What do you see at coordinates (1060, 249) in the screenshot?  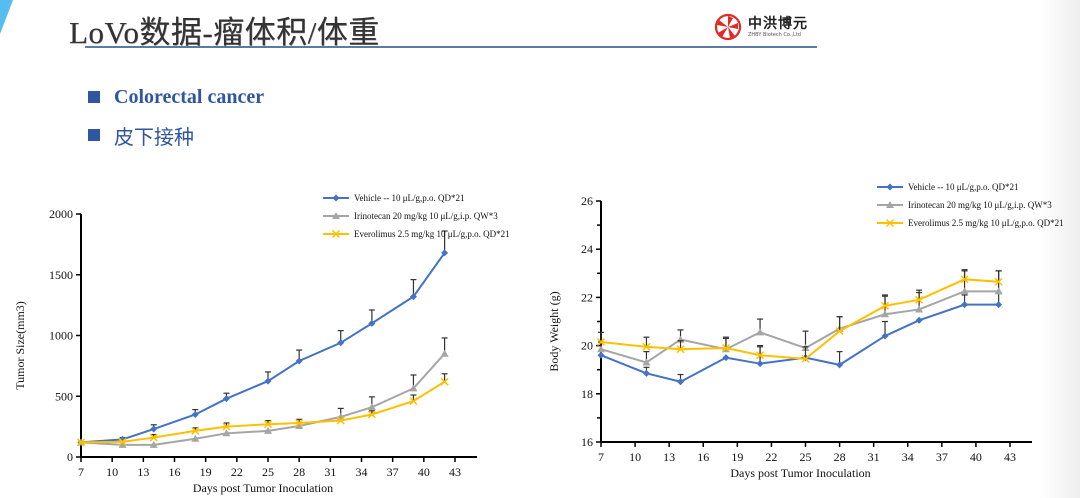 I see `edge-shade` at bounding box center [1060, 249].